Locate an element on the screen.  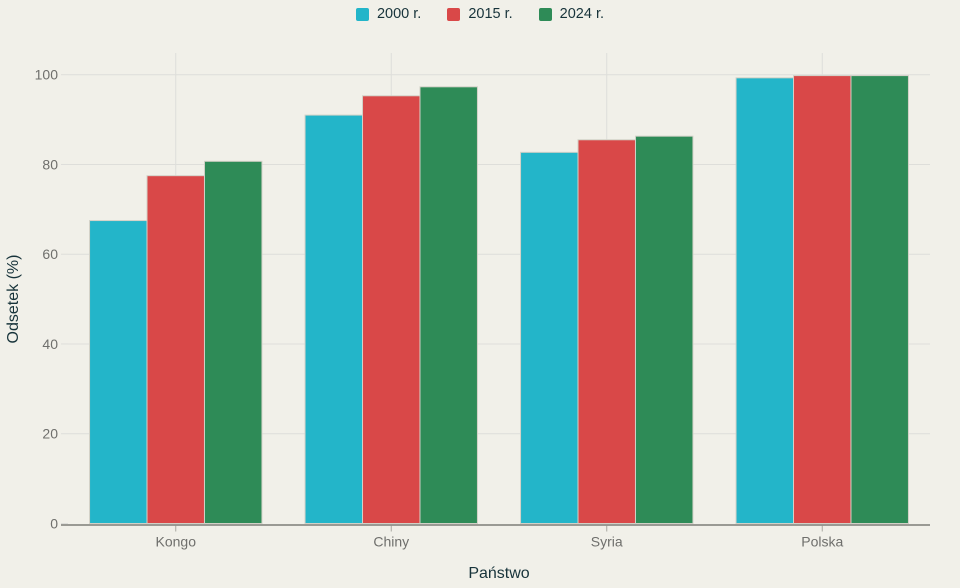
y-tick-label: 60 is located at coordinates (50, 254).